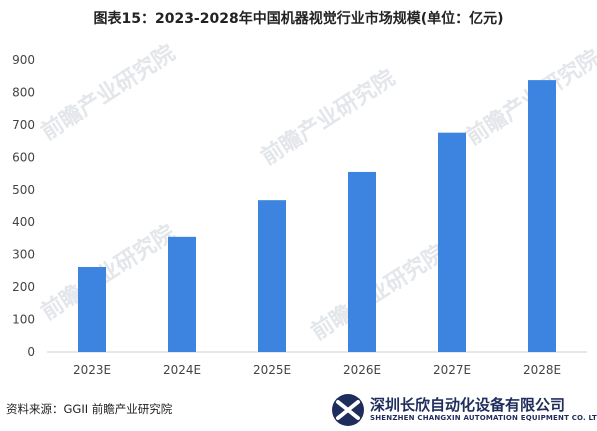 The image size is (597, 431). What do you see at coordinates (23, 320) in the screenshot?
I see `y-tick-label: 100` at bounding box center [23, 320].